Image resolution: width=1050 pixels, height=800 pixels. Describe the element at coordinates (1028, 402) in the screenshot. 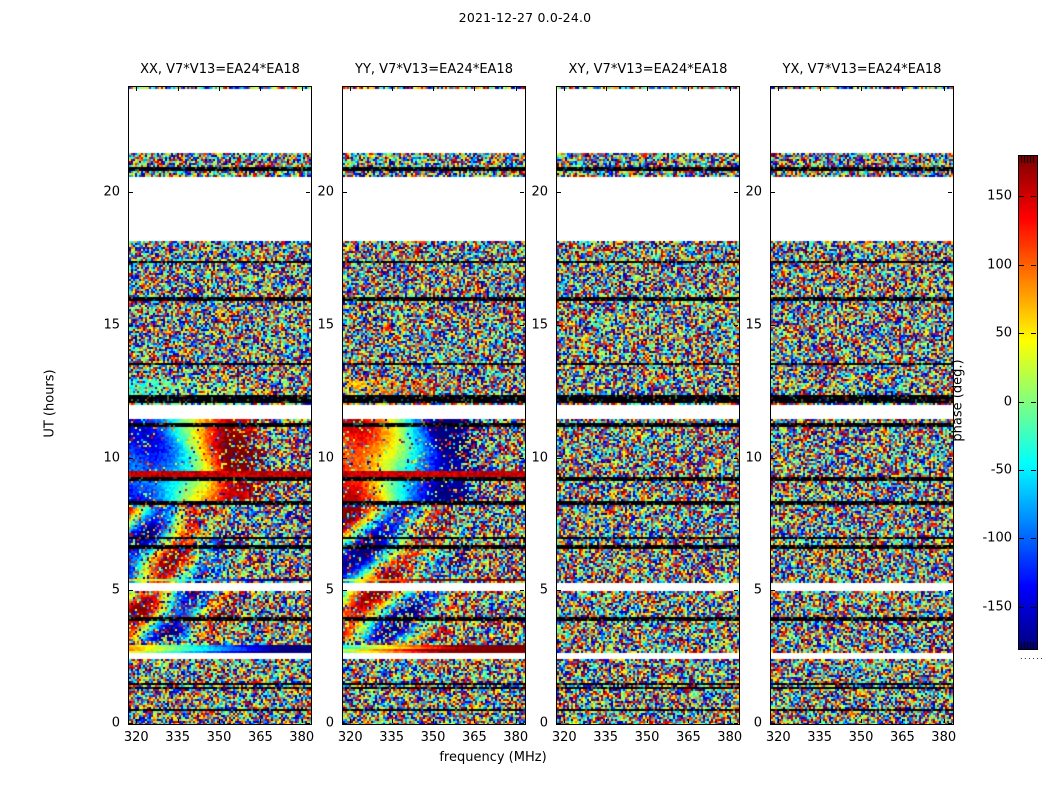

I see `colorbar` at that location.